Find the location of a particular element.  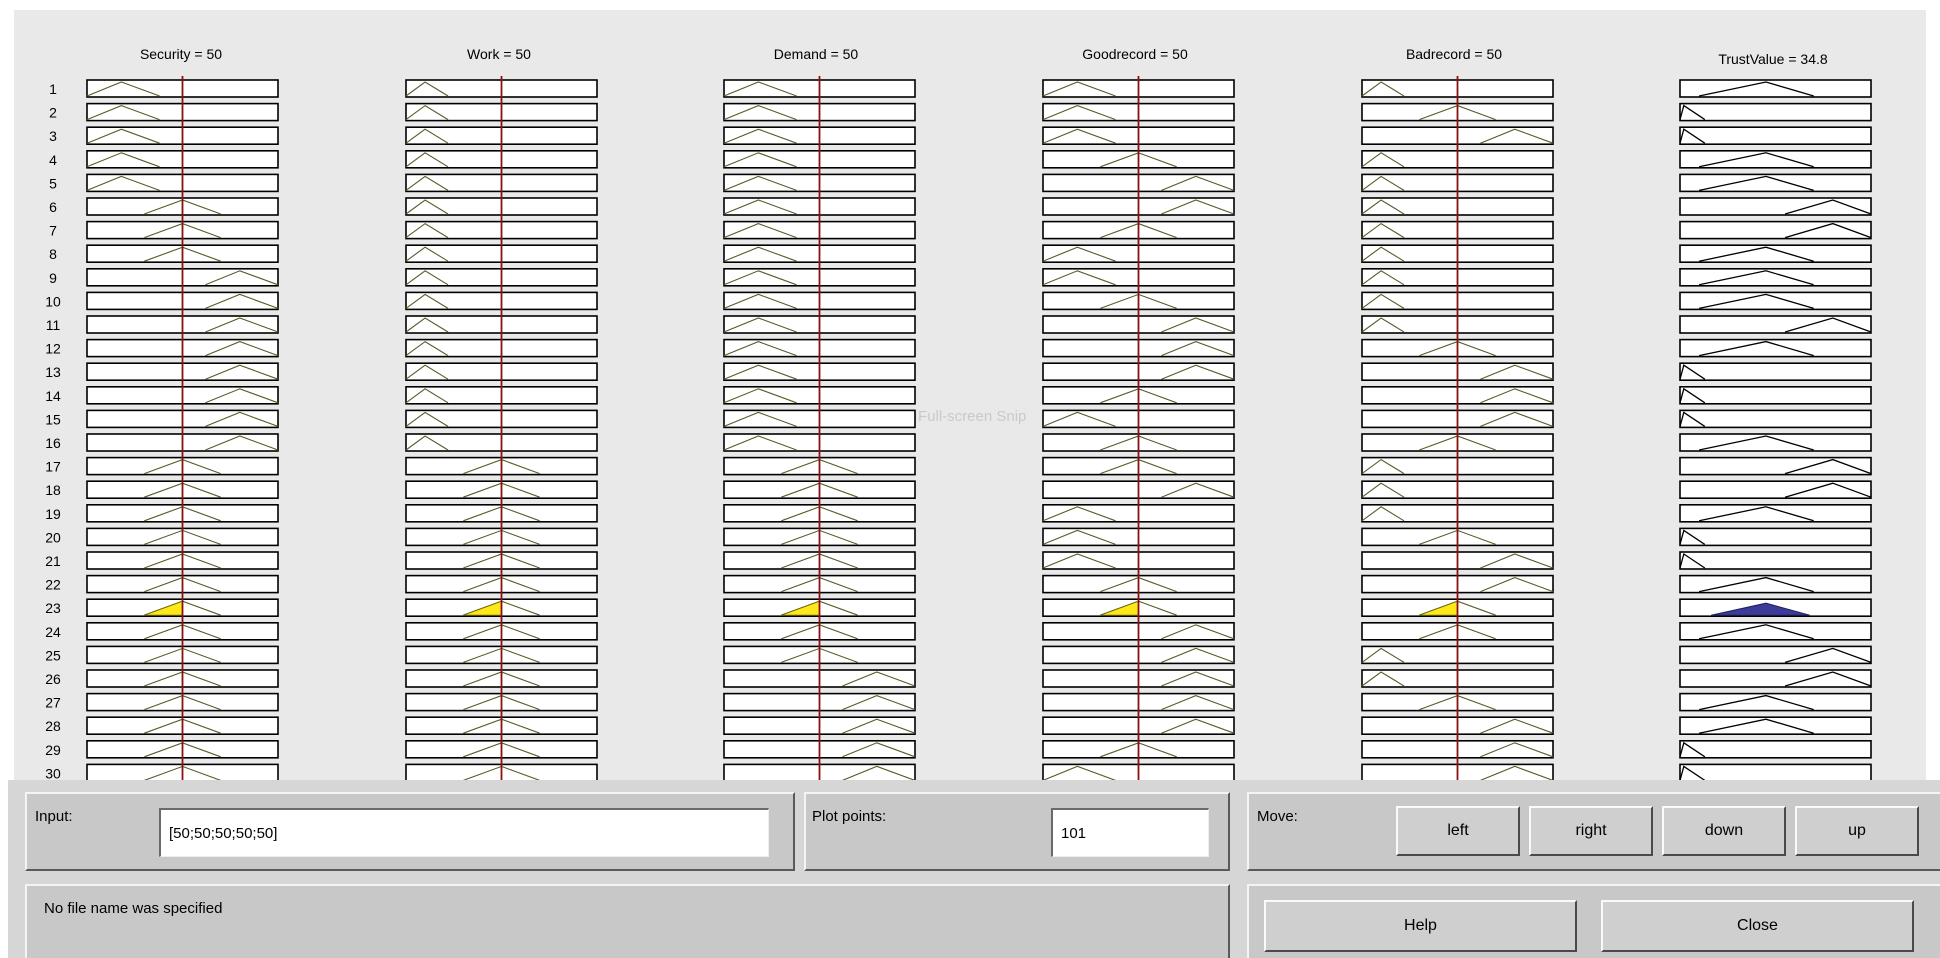

status-text: No file name was specified is located at coordinates (133, 908).